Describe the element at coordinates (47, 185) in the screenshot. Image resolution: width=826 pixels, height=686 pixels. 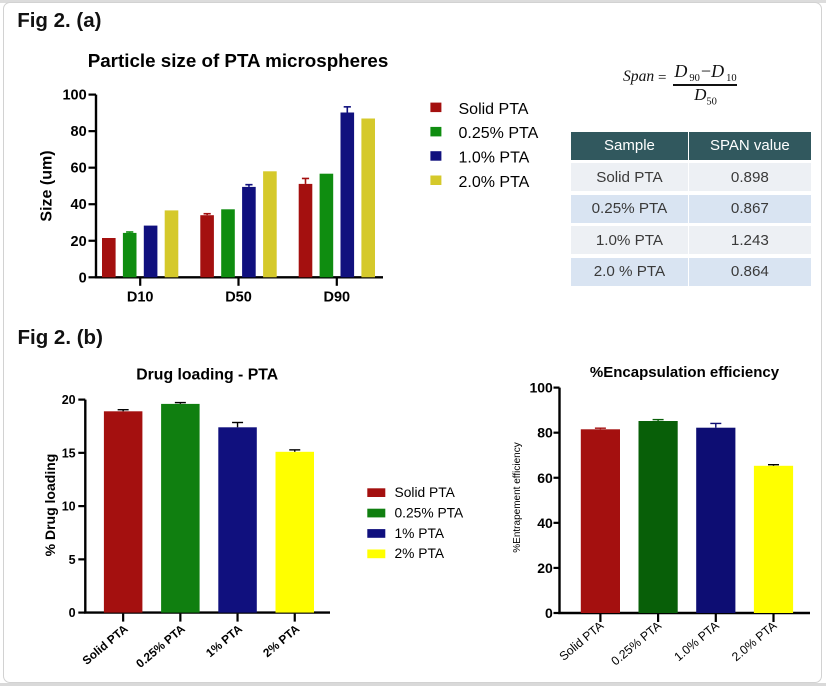
I see `svg-text: Size (um)` at that location.